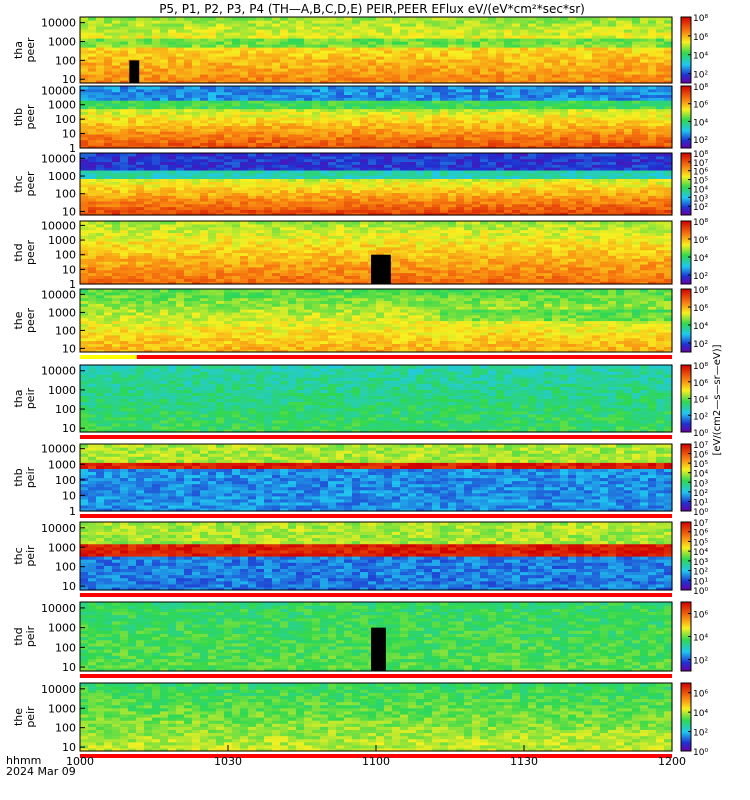  What do you see at coordinates (62, 105) in the screenshot?
I see `y-tick-label: 1000` at bounding box center [62, 105].